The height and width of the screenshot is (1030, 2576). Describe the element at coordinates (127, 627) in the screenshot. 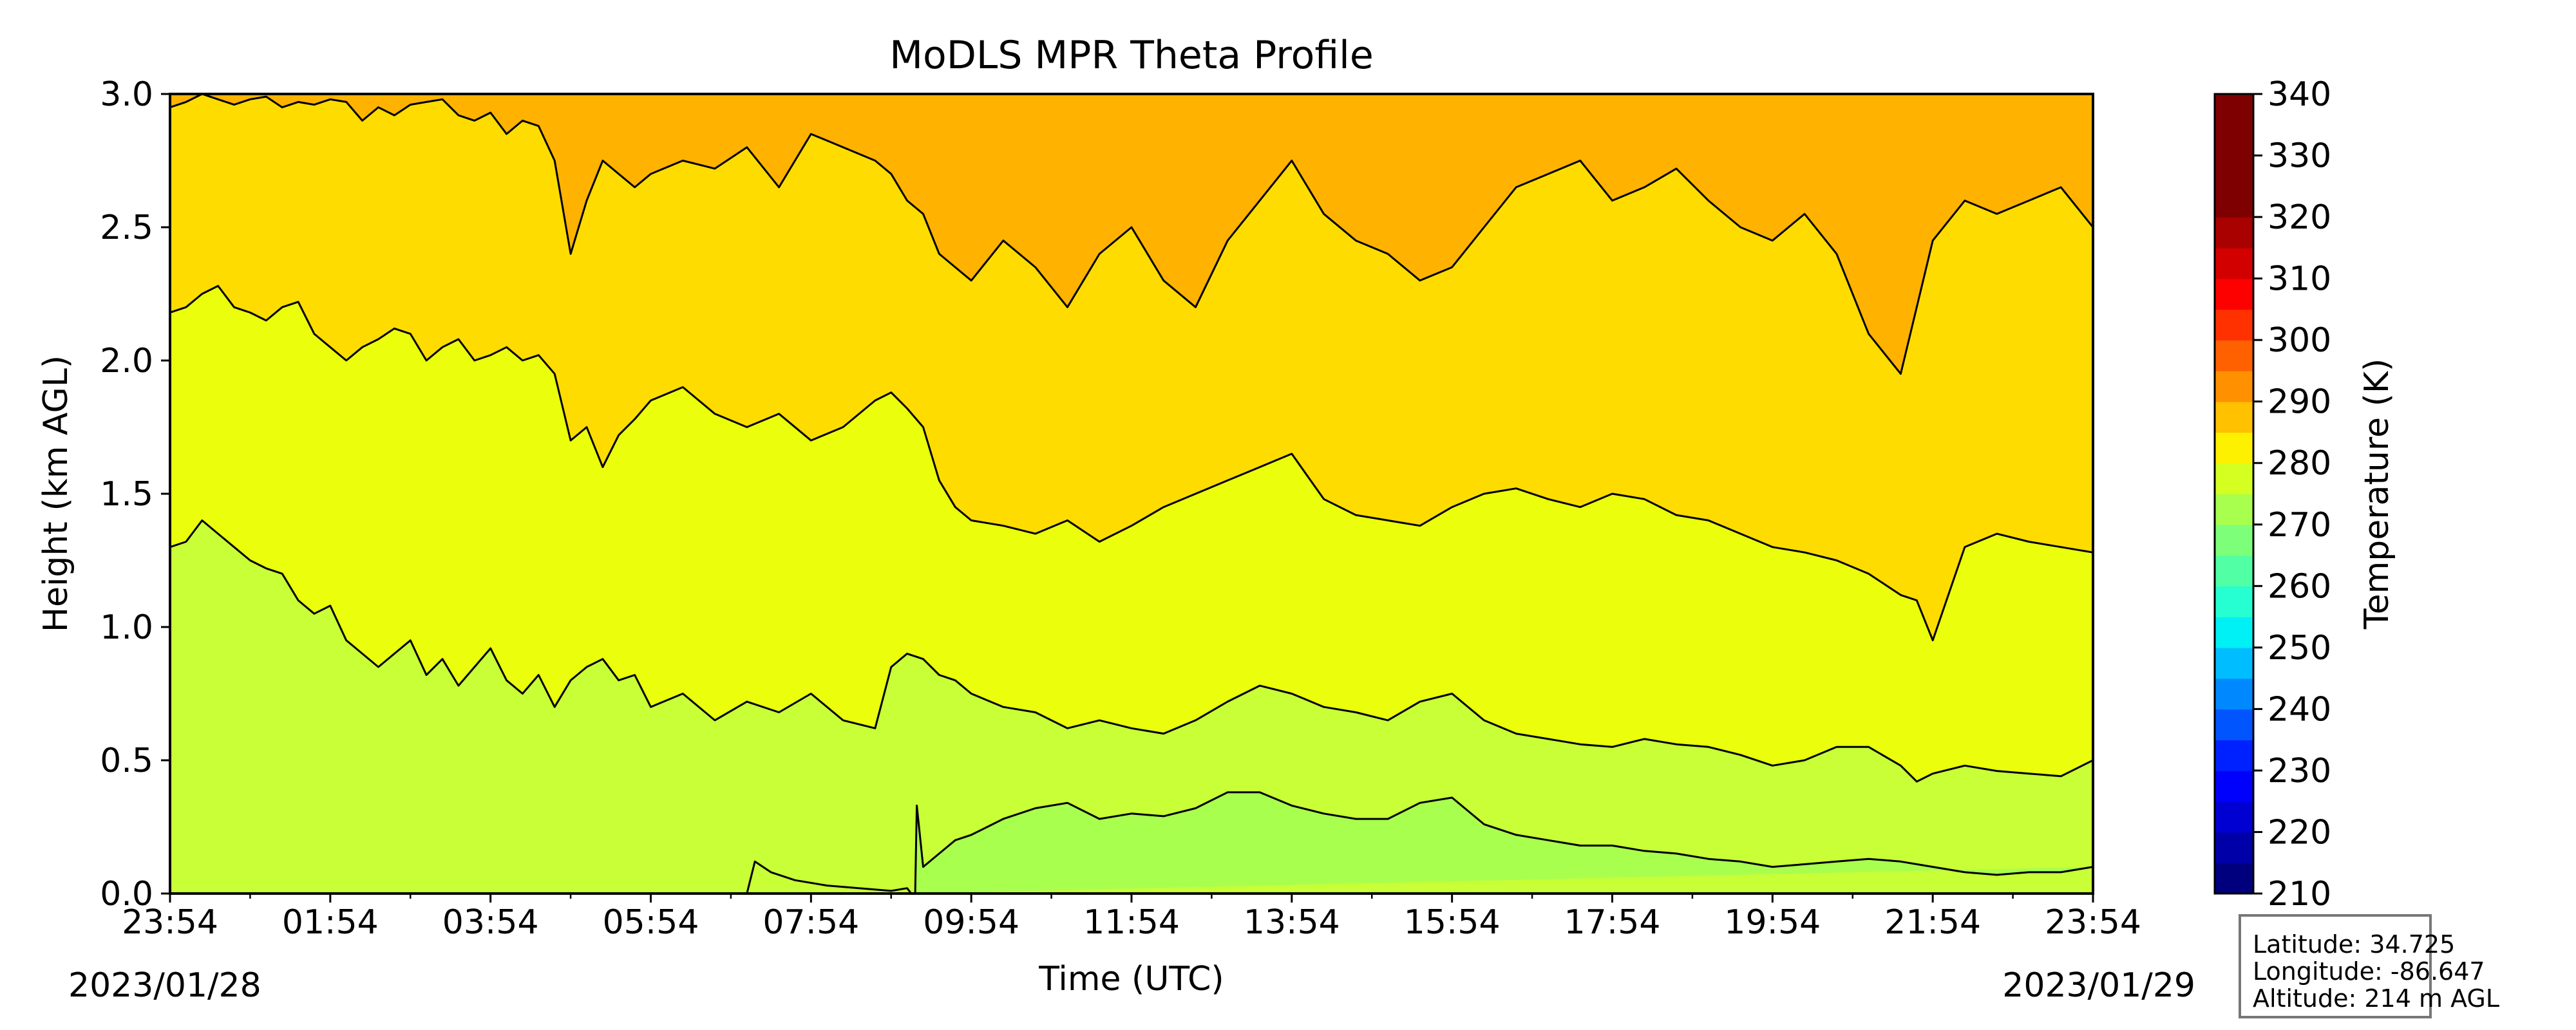

I see `y-tick-label: 1.0` at that location.